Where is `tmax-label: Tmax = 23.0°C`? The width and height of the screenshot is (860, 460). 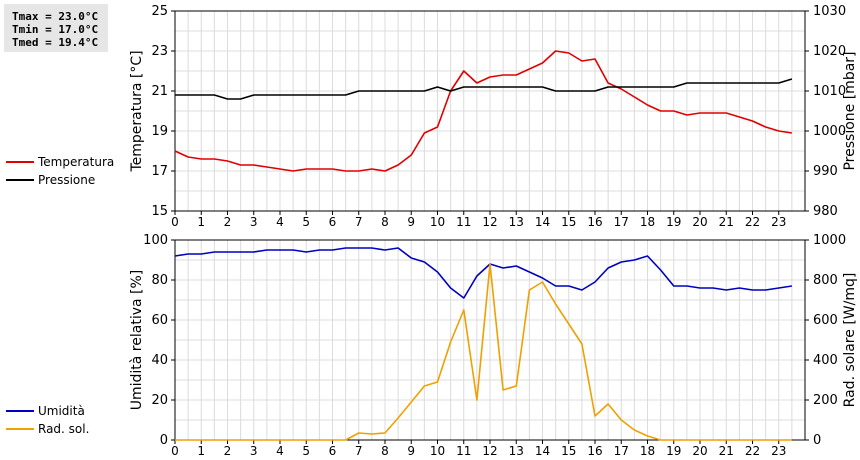
tmax-label: Tmax = 23.0°C is located at coordinates (55, 16).